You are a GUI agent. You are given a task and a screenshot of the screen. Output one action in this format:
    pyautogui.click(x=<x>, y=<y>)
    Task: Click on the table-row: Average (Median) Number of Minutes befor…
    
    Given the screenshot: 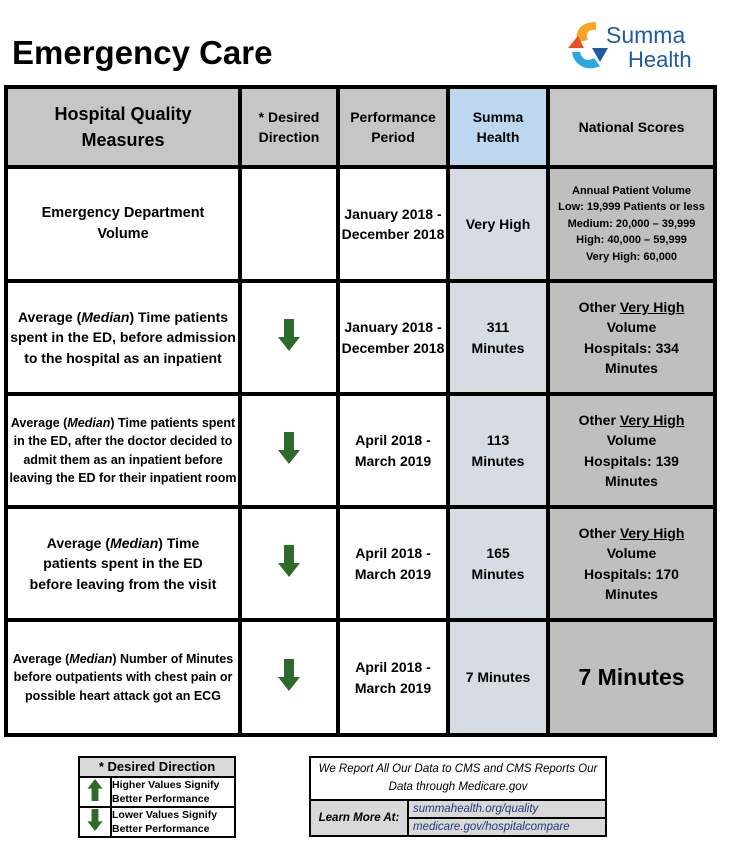 What is the action you would take?
    pyautogui.click(x=360, y=677)
    